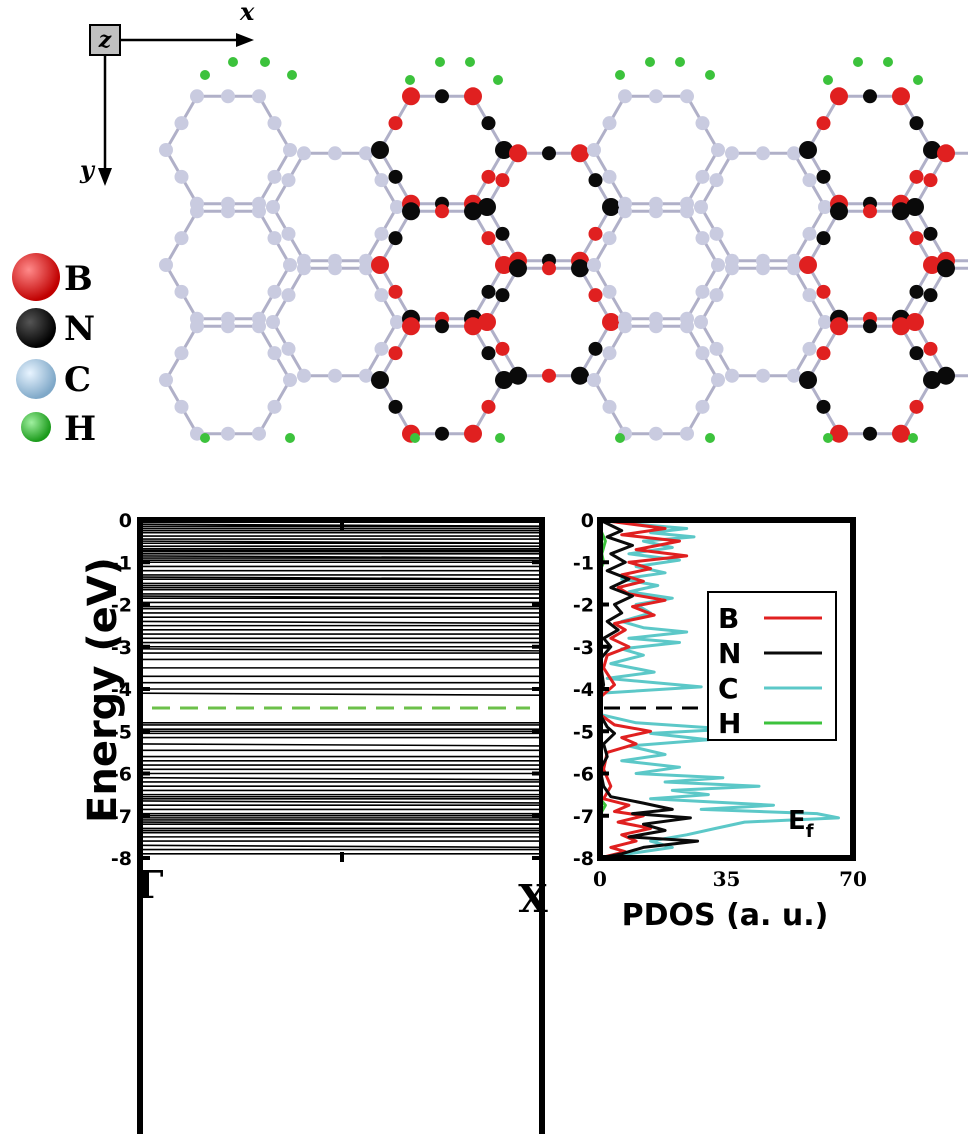 This screenshot has height=1134, width=968. I want to click on band-y-tick-label: -2, so click(121, 606).